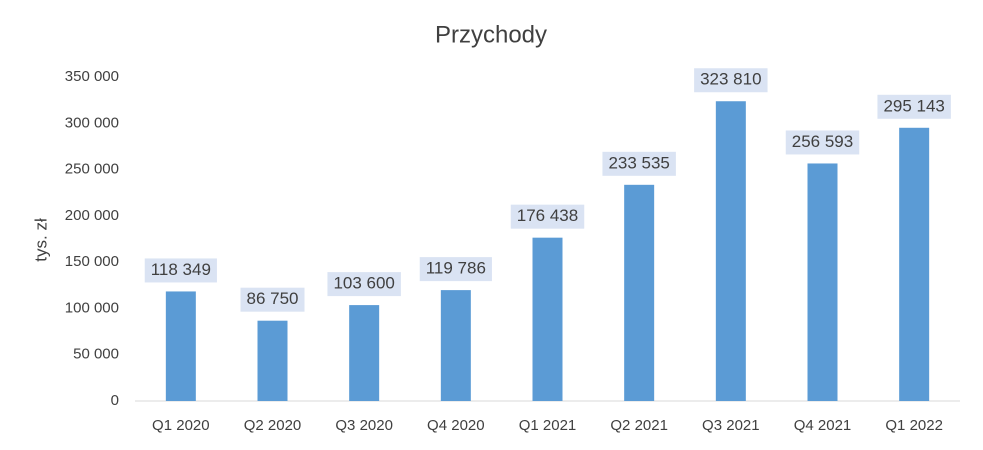  I want to click on x-tick-label: Q4 2021, so click(823, 425).